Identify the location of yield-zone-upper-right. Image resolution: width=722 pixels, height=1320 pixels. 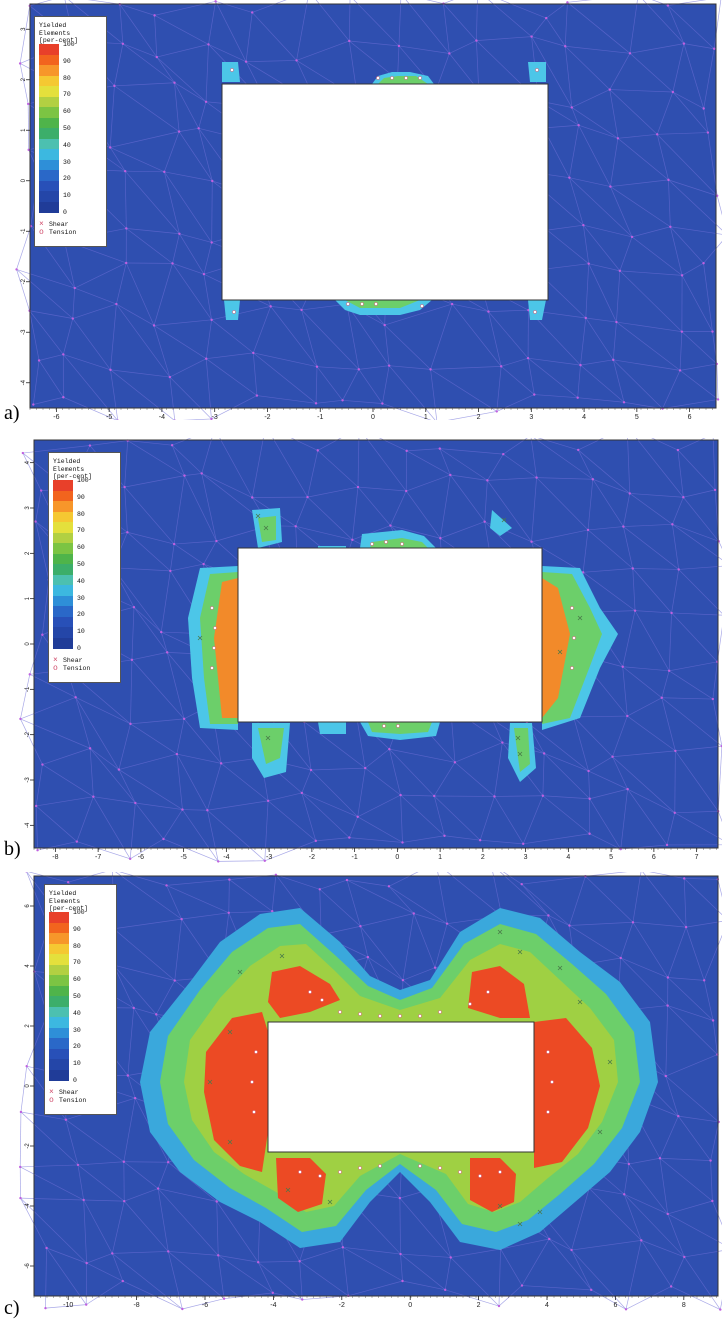
(501, 523).